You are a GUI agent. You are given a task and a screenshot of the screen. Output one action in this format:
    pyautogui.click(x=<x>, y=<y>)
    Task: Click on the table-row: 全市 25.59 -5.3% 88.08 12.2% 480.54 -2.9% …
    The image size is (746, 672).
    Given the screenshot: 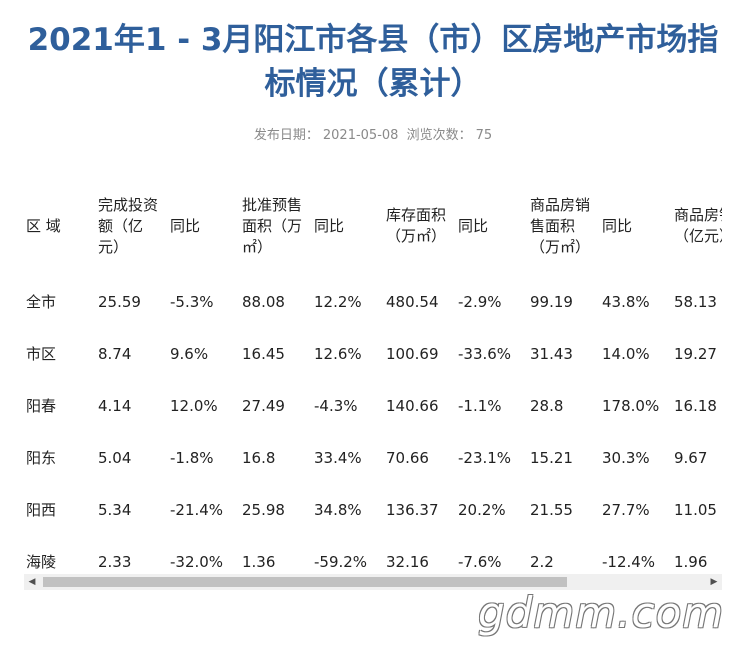 What is the action you would take?
    pyautogui.click(x=371, y=302)
    